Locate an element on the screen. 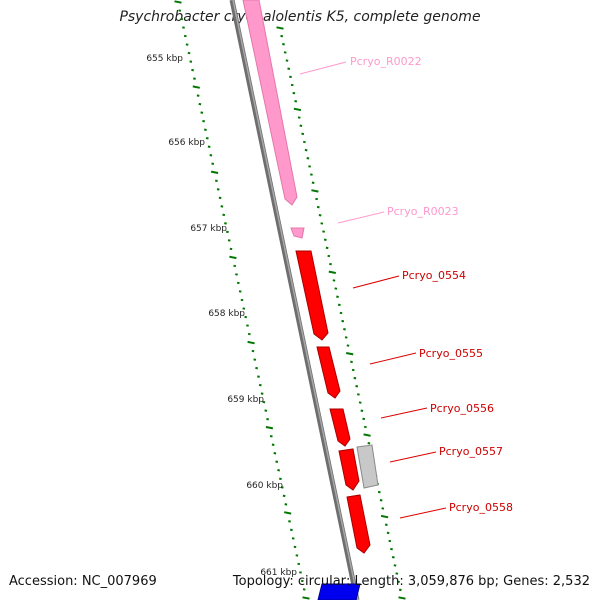 The image size is (600, 600). label-Pcryo_R0023: Pcryo_R0023 is located at coordinates (423, 211).